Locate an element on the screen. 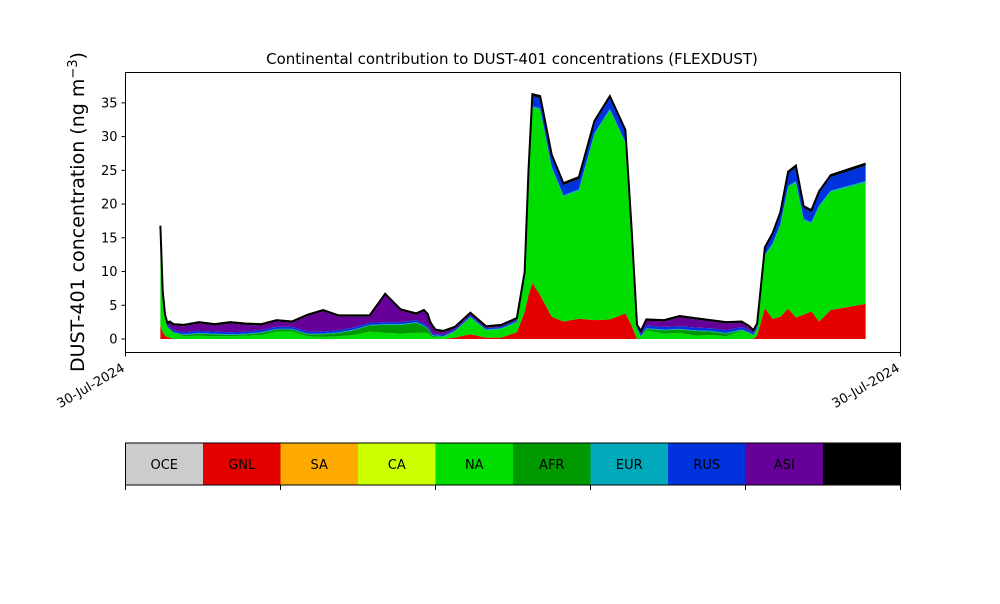 The image size is (1000, 604). color-legend-bar: OCE GNL SA CA NA AFR EUR RUS ASI AUS is located at coordinates (513, 466).